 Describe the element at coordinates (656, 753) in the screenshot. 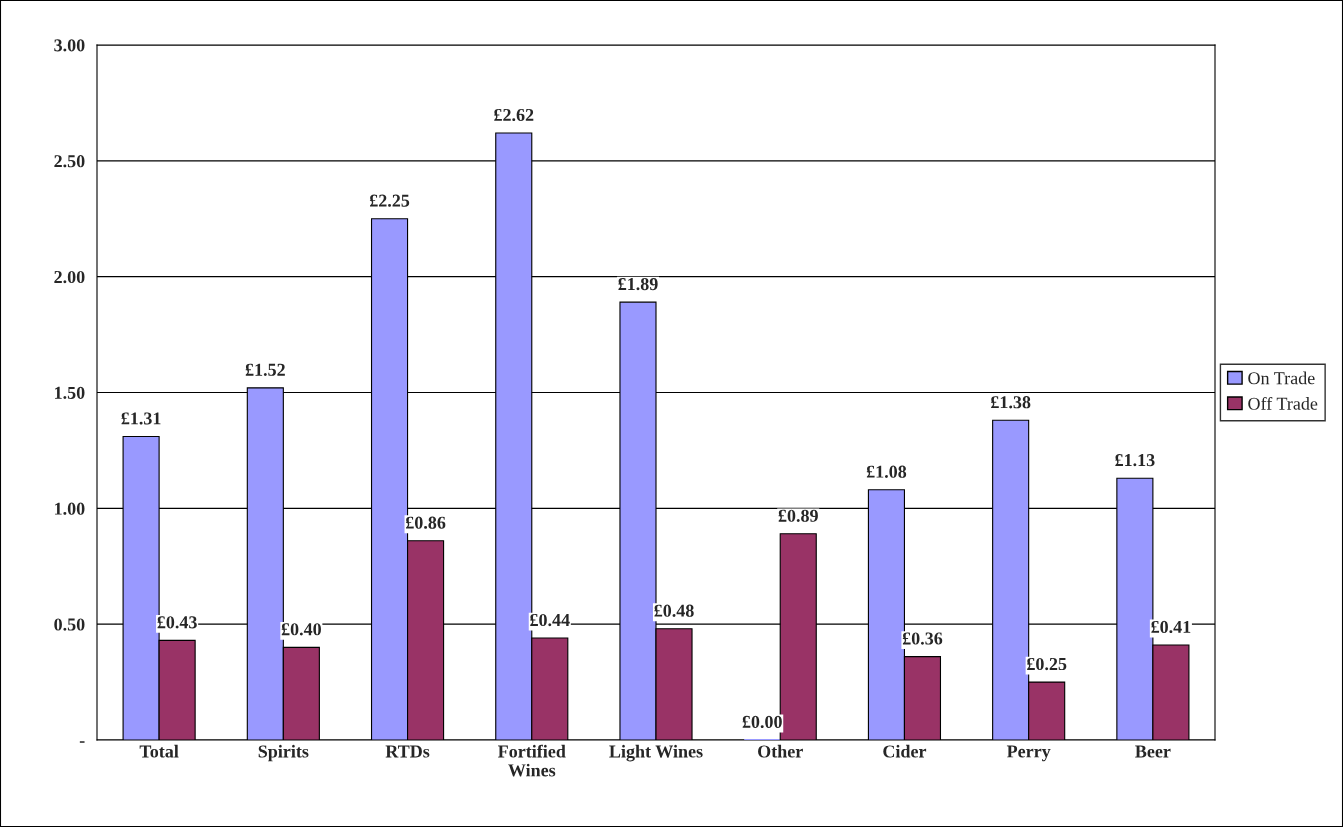

I see `x-tick-label: Light Wines` at that location.